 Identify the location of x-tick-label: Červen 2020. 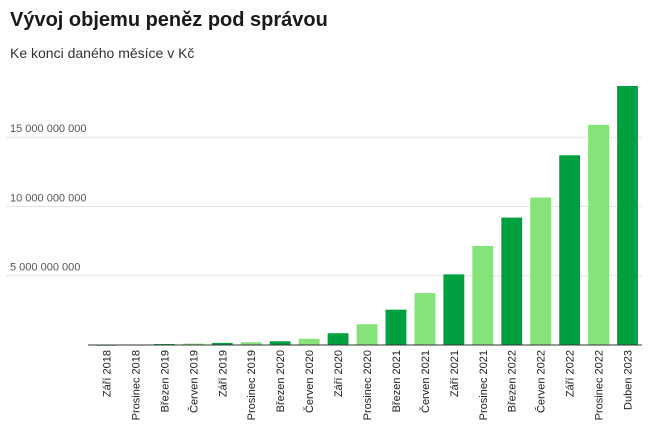
(309, 381).